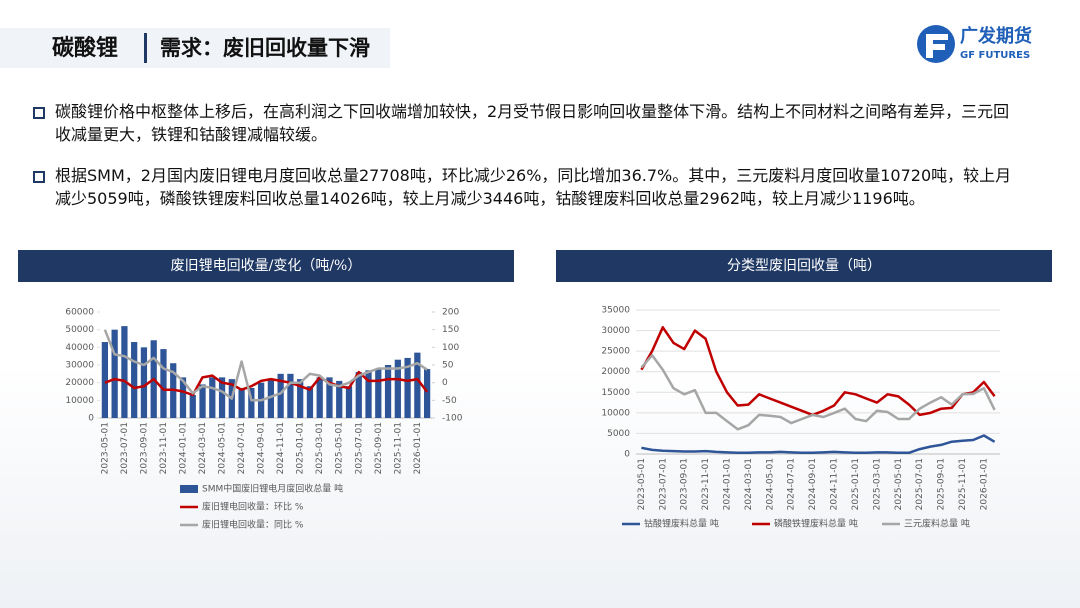 The image size is (1080, 608). Describe the element at coordinates (253, 507) in the screenshot. I see `legend-label: 废旧锂电回收量：环比 %` at that location.